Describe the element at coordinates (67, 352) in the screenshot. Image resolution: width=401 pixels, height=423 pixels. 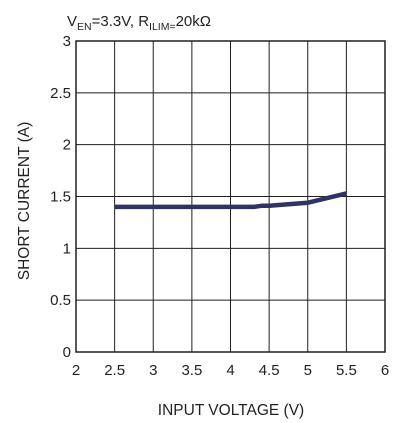
I see `y-tick-label: 0` at that location.